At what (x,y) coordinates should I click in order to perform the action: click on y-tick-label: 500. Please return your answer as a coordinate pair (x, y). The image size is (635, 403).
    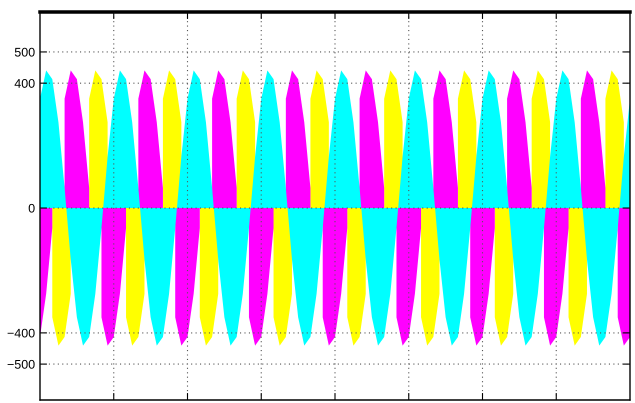
    Looking at the image, I should click on (24, 52).